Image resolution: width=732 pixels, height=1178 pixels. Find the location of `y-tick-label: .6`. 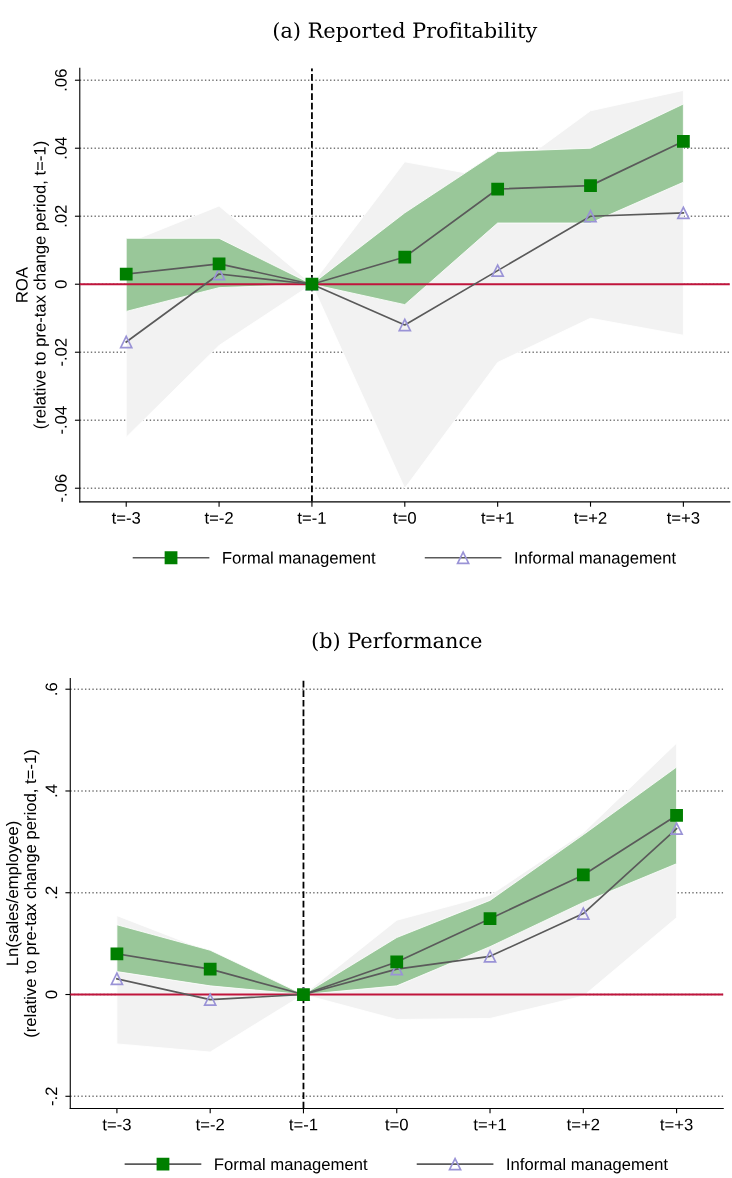

y-tick-label: .6 is located at coordinates (51, 689).